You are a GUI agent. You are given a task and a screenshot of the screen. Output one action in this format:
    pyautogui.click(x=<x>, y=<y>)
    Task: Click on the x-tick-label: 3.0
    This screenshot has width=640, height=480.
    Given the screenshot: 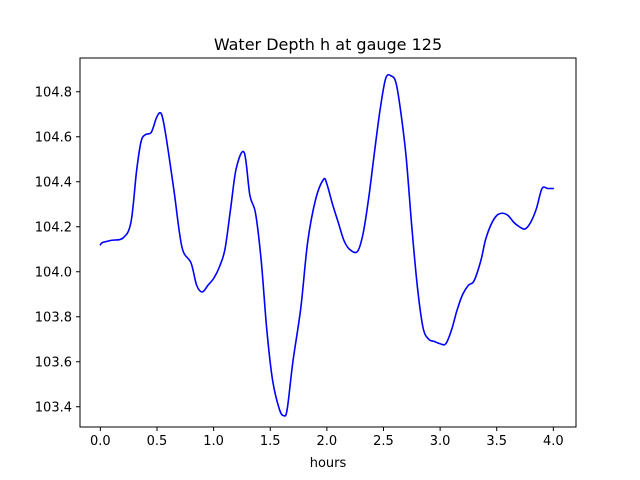 What is the action you would take?
    pyautogui.click(x=440, y=441)
    